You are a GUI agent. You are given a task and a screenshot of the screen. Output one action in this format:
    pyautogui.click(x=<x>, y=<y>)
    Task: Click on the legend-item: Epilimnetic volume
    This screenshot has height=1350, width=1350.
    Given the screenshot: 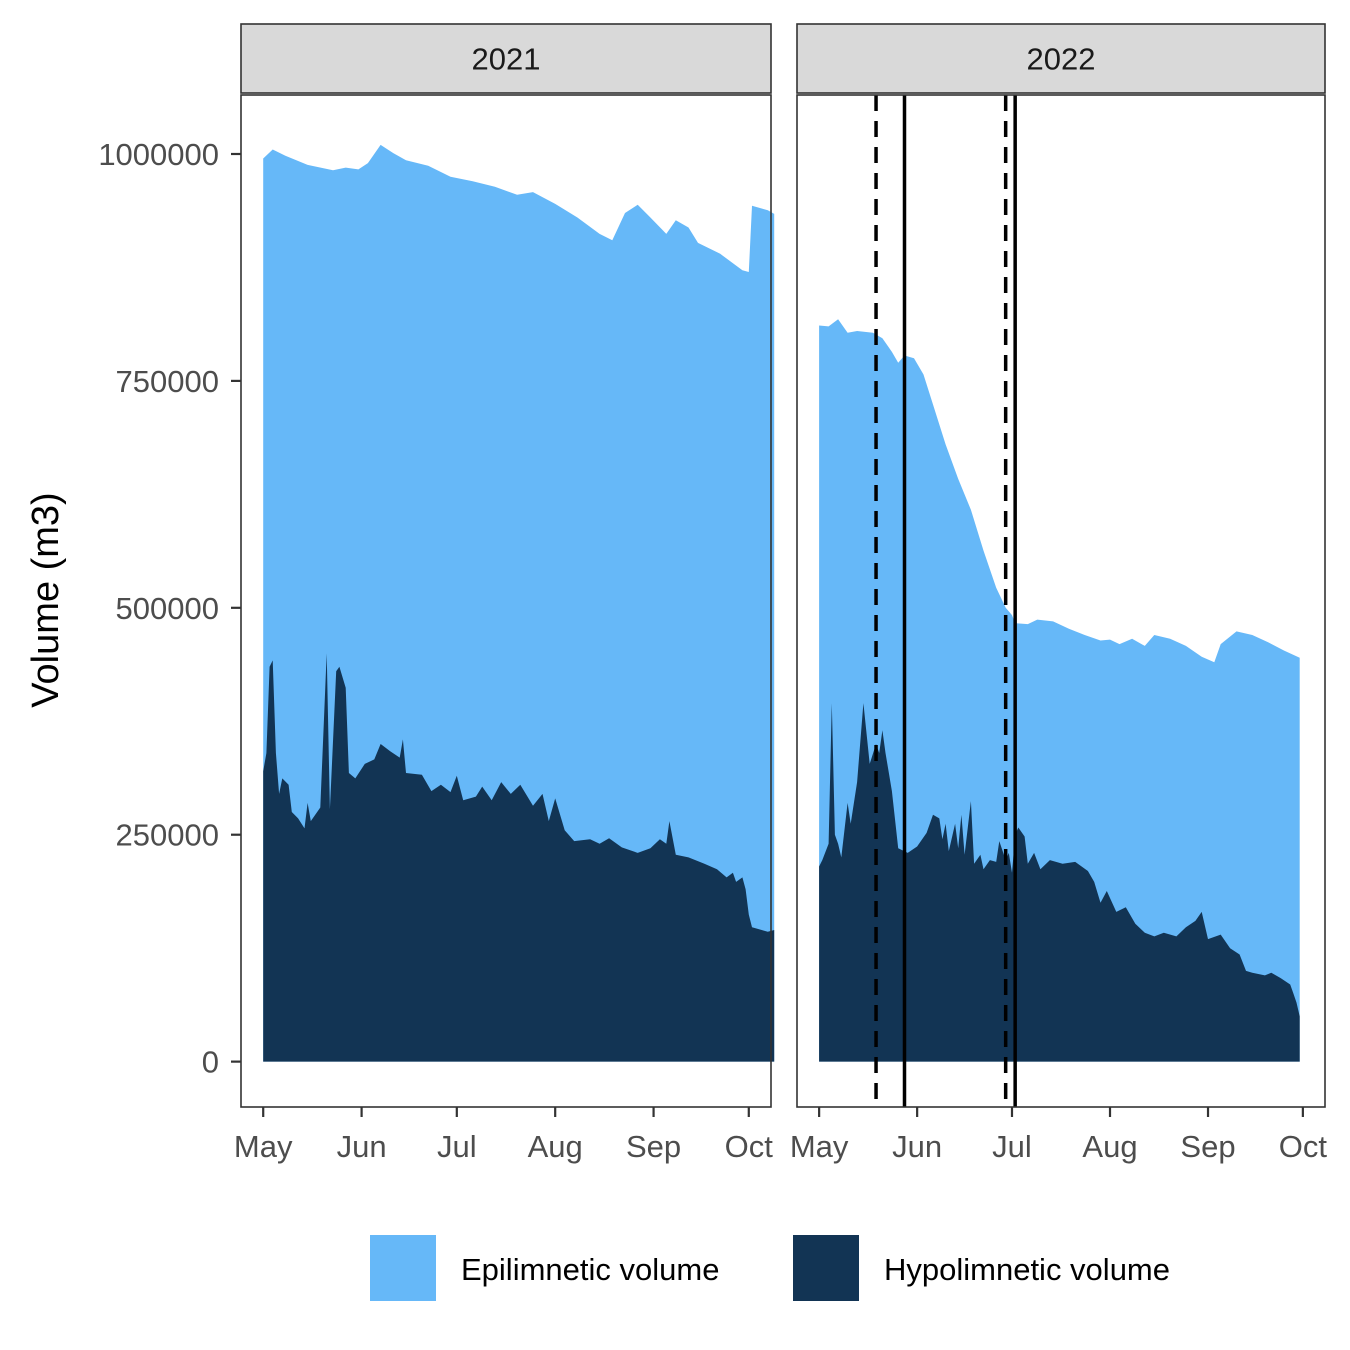 What is the action you would take?
    pyautogui.click(x=544, y=1268)
    